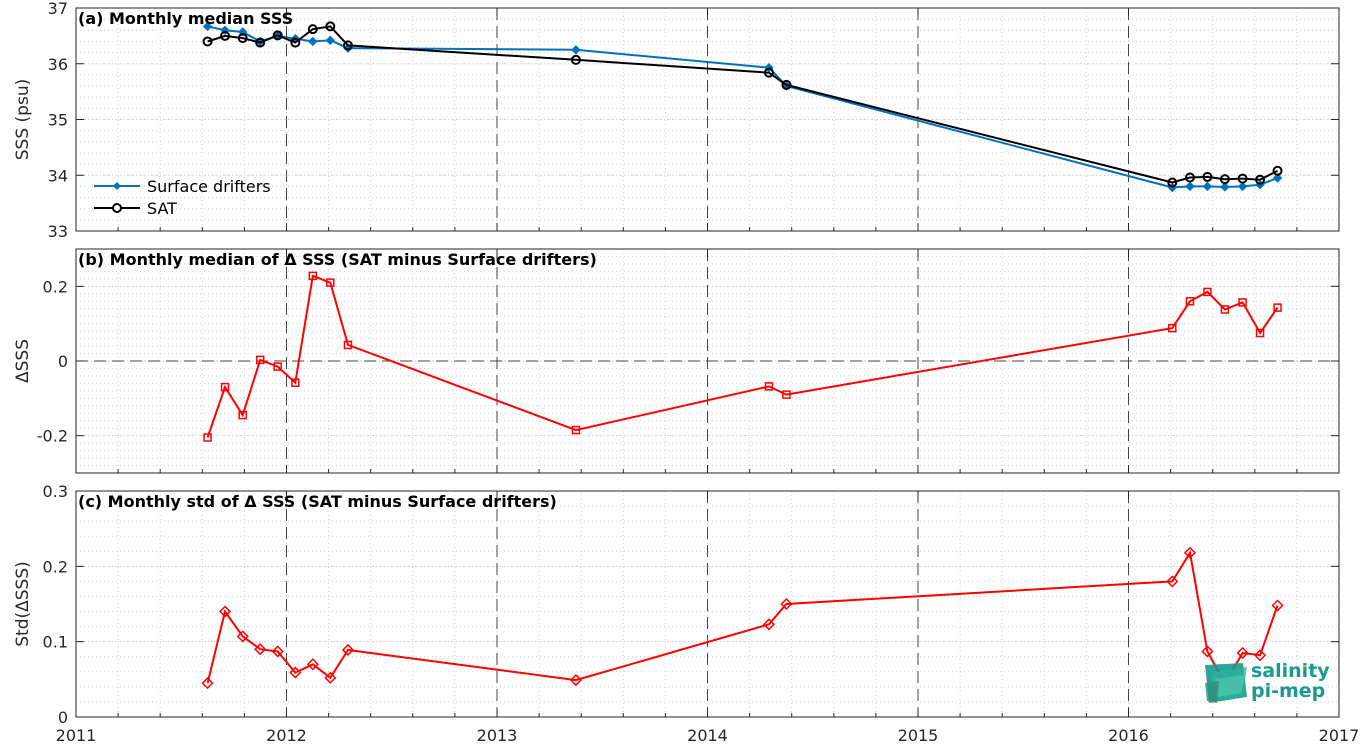  Describe the element at coordinates (1290, 671) in the screenshot. I see `logo-text-line1: salinity` at that location.